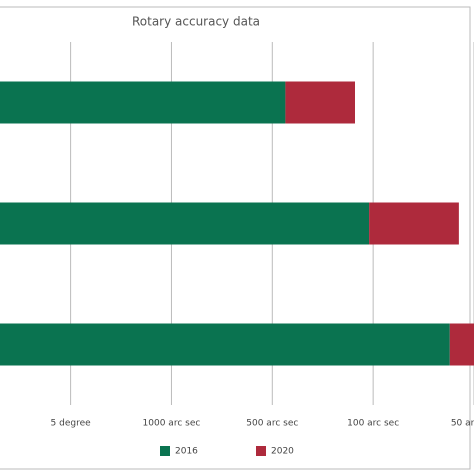  I want to click on legend-label: 2020, so click(282, 452).